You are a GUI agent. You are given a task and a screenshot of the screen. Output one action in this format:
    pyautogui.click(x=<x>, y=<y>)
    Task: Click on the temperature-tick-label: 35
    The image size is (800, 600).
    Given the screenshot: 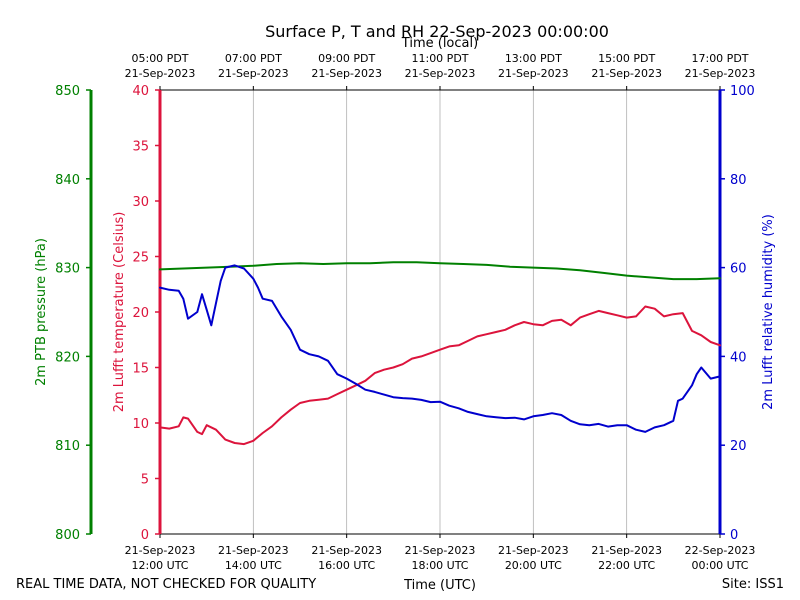 What is the action you would take?
    pyautogui.click(x=140, y=147)
    